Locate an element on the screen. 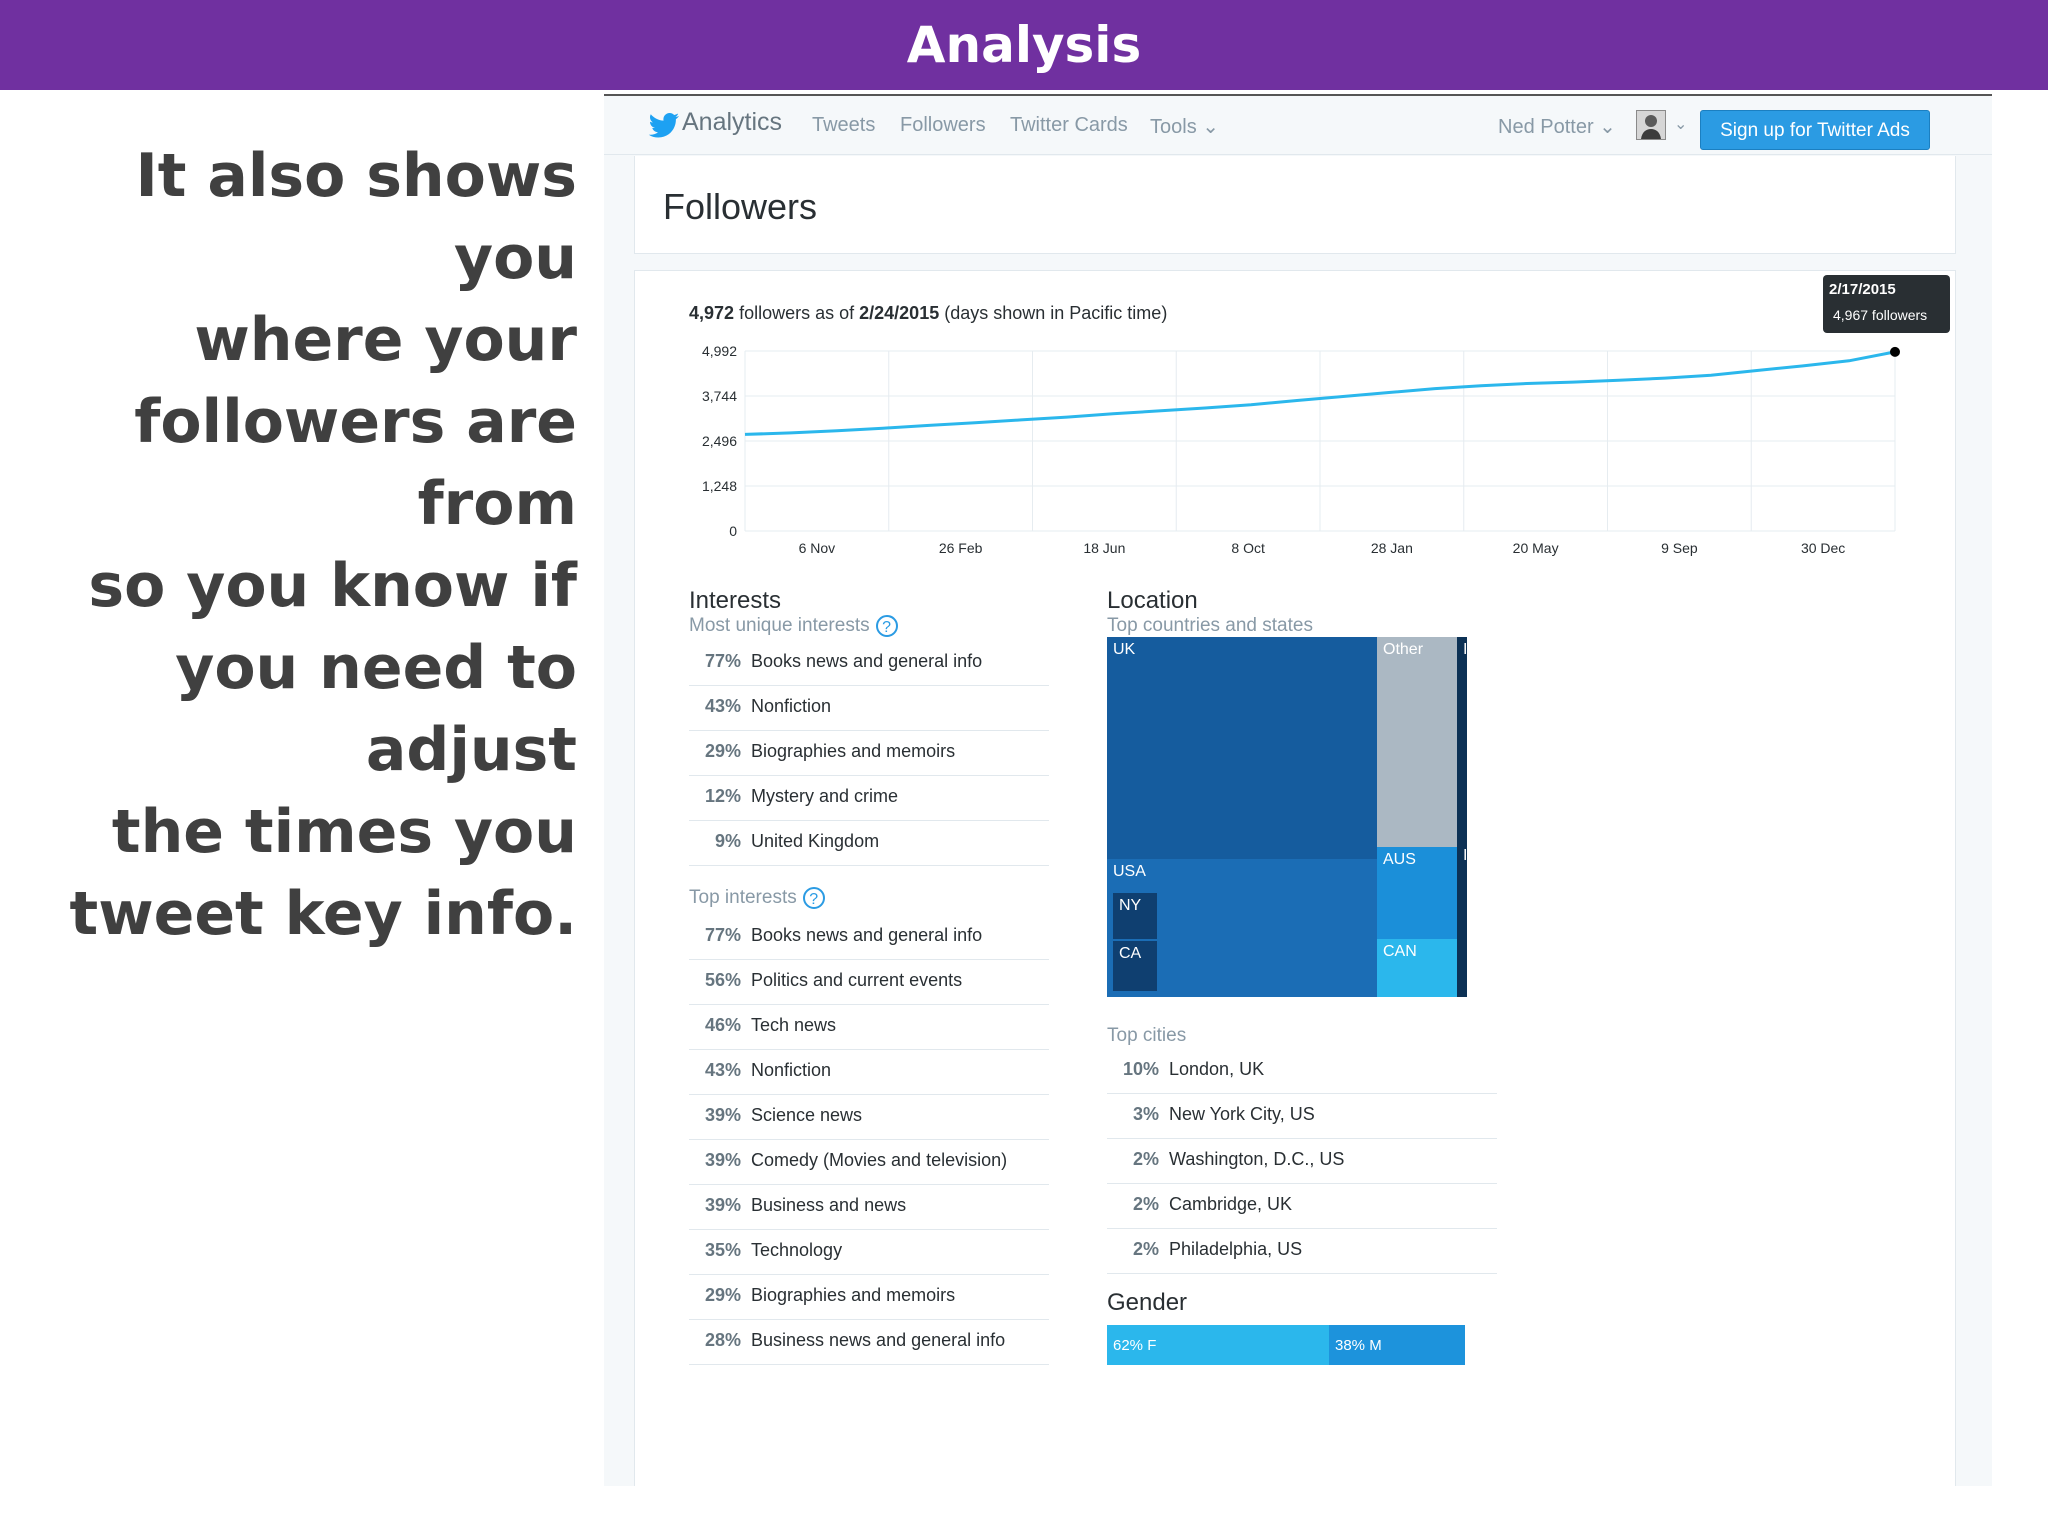  treemap-aus: AUS is located at coordinates (1417, 893).